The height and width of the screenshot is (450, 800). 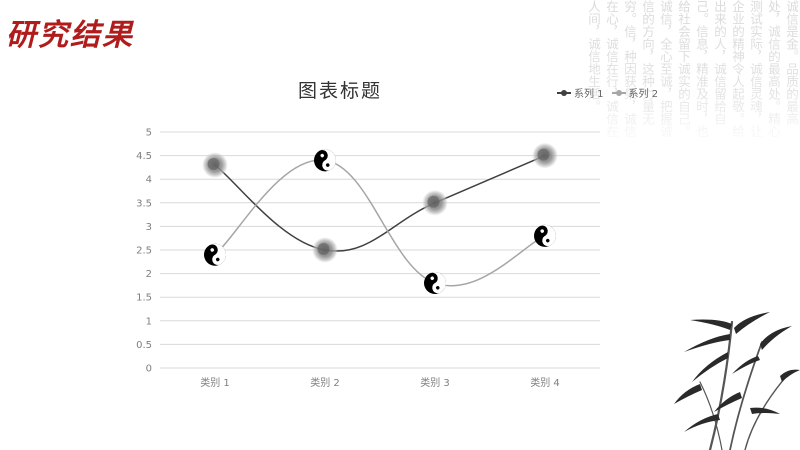 I want to click on x-tick-label: 类别 1, so click(x=215, y=382).